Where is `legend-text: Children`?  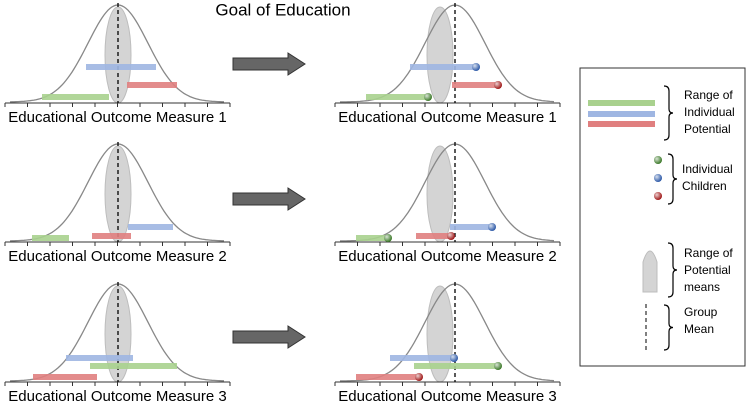 legend-text: Children is located at coordinates (704, 186).